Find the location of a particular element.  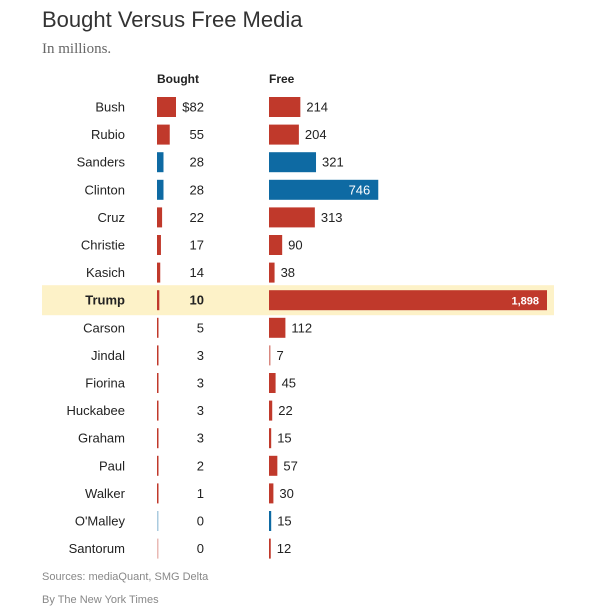

bought-bar-rubio is located at coordinates (163, 134).